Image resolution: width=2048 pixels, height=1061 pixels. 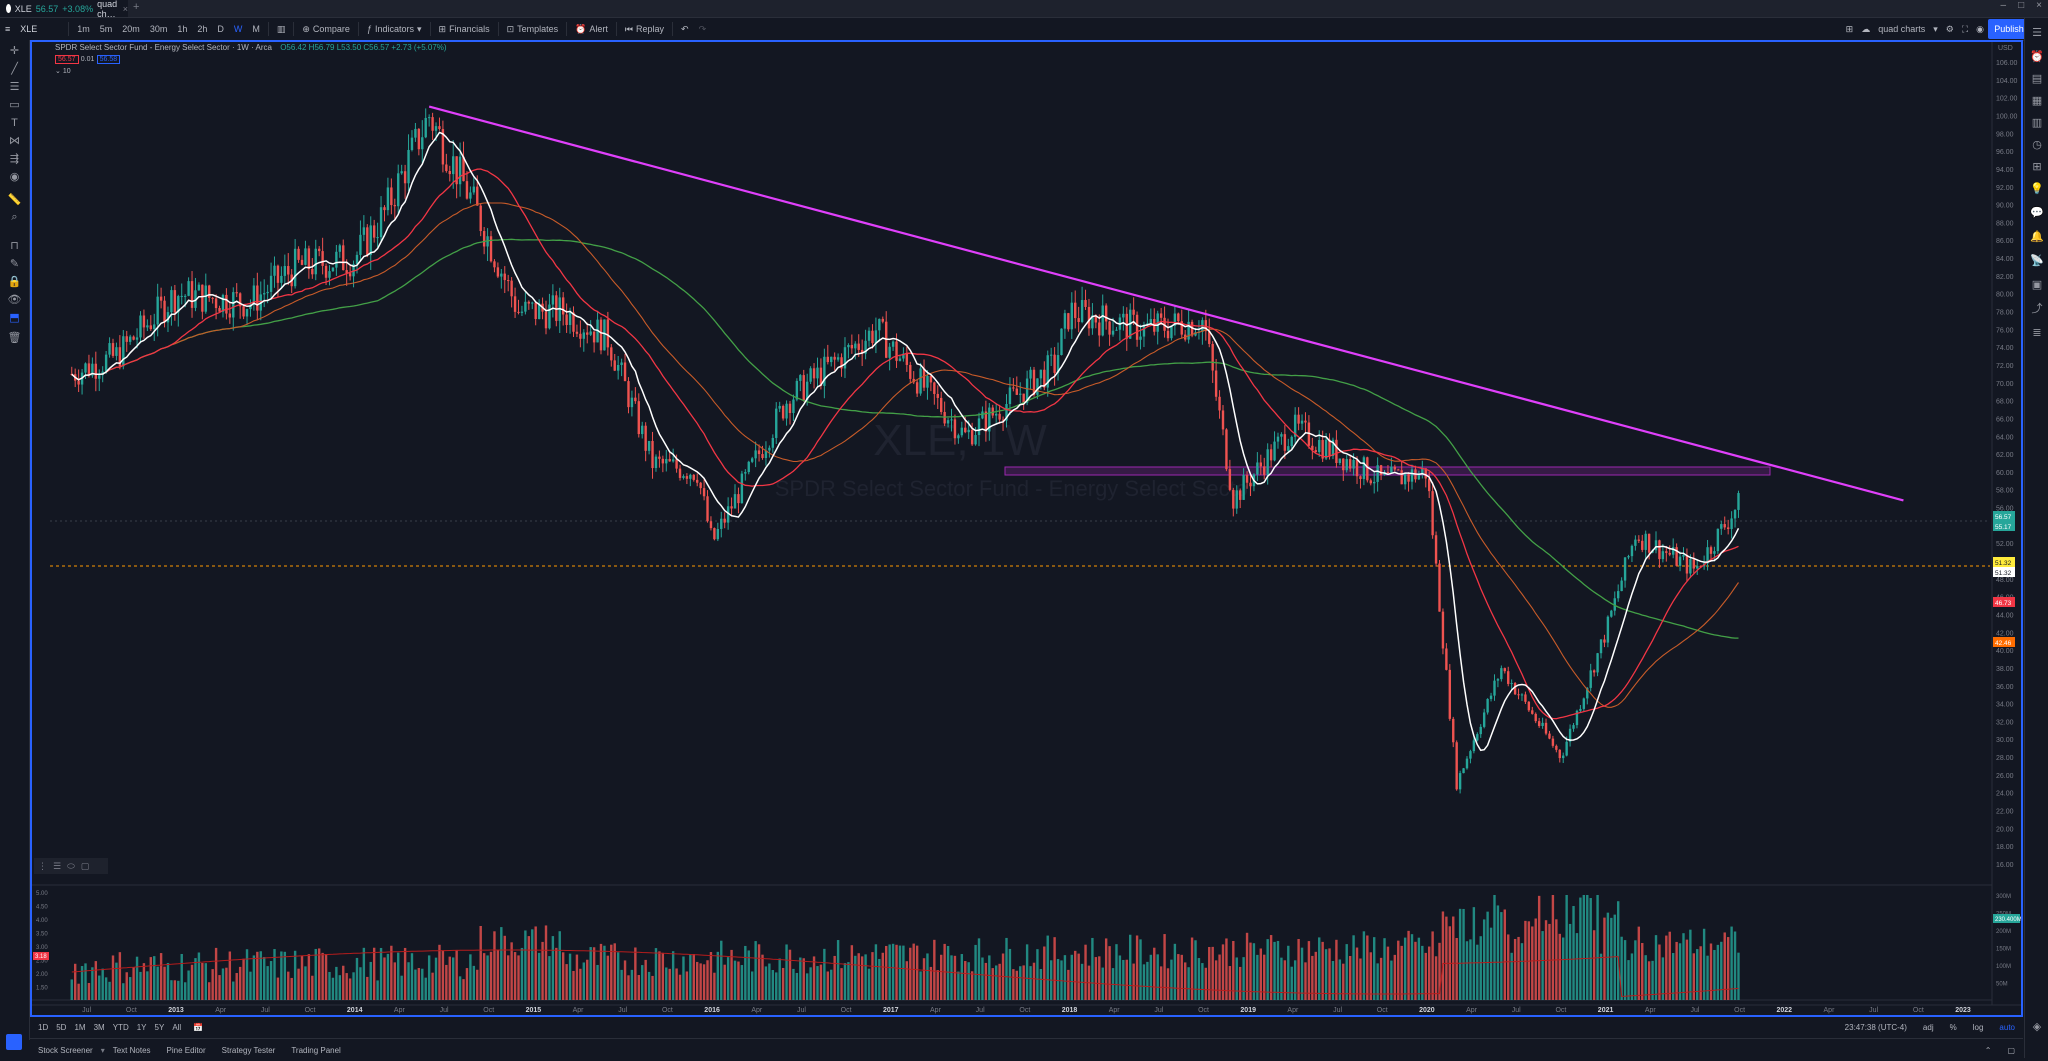 What do you see at coordinates (2011, 1050) in the screenshot?
I see `maximize-panel-icon: ▢` at bounding box center [2011, 1050].